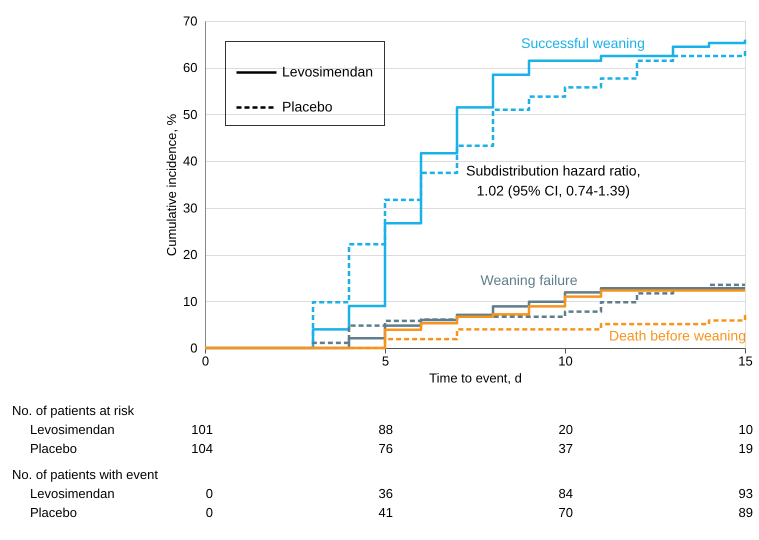  Describe the element at coordinates (565, 448) in the screenshot. I see `text: 37` at that location.